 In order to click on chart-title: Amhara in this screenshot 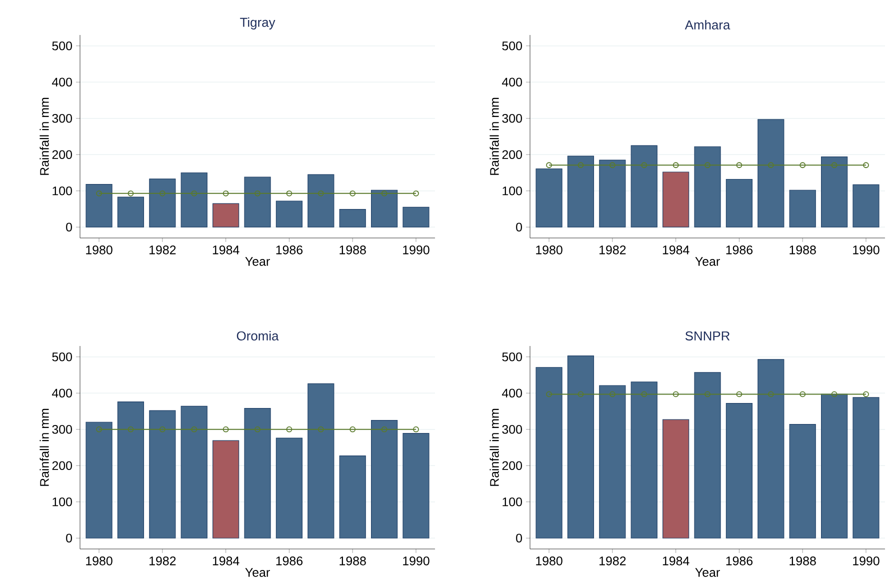, I will do `click(707, 25)`.